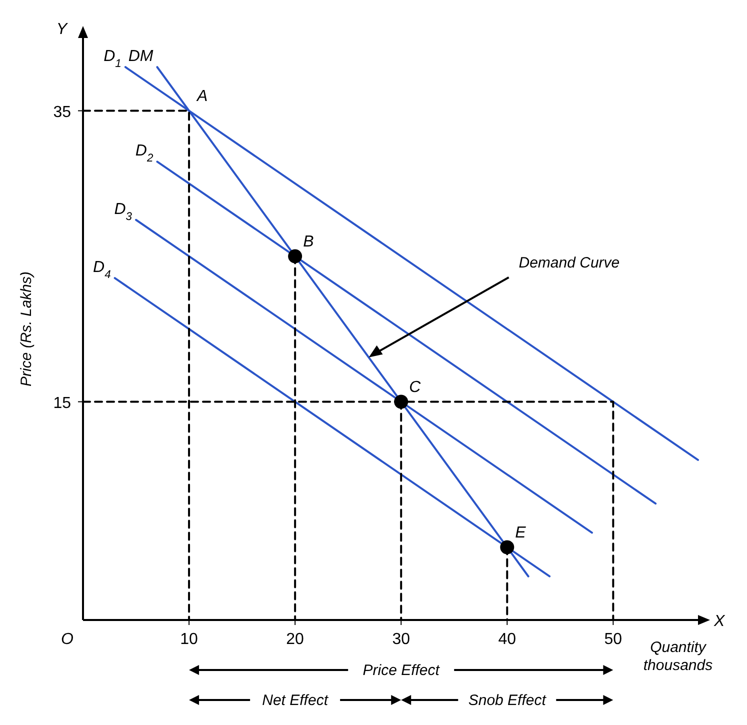 The height and width of the screenshot is (725, 747). Describe the element at coordinates (26, 329) in the screenshot. I see `y-axis-title: Price (Rs. Lakhs)` at that location.